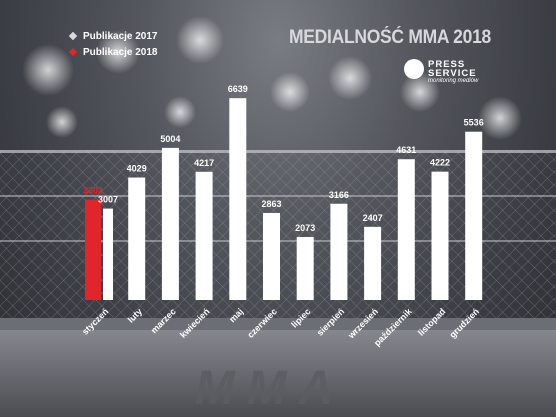 This screenshot has width=556, height=417. Describe the element at coordinates (406, 150) in the screenshot. I see `value-label-2017-9: 4631` at that location.